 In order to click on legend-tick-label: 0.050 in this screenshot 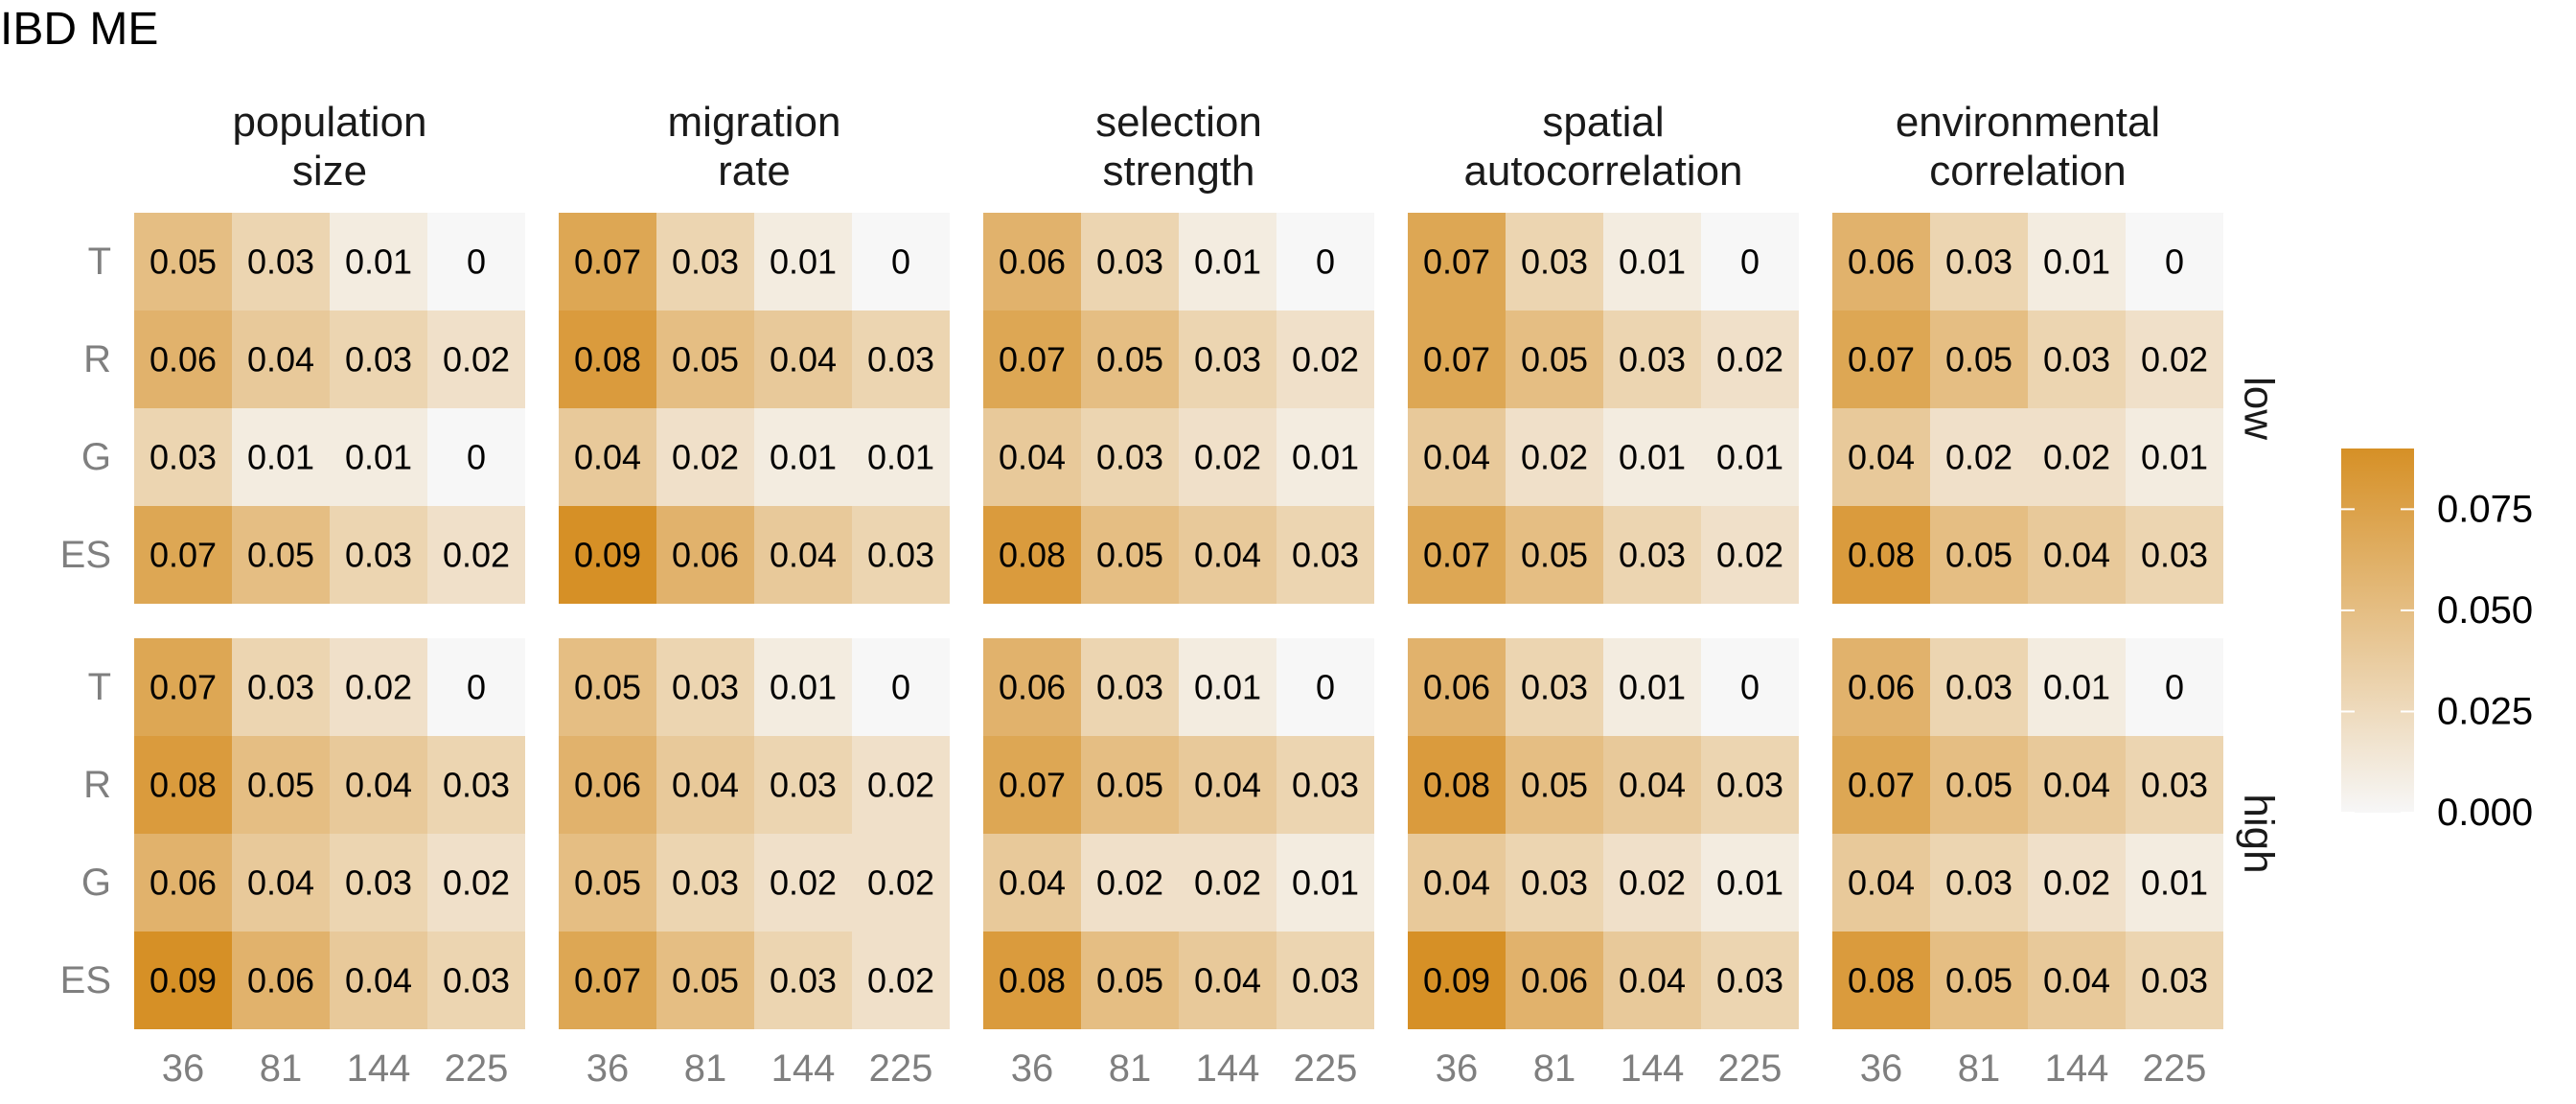, I will do `click(2485, 610)`.